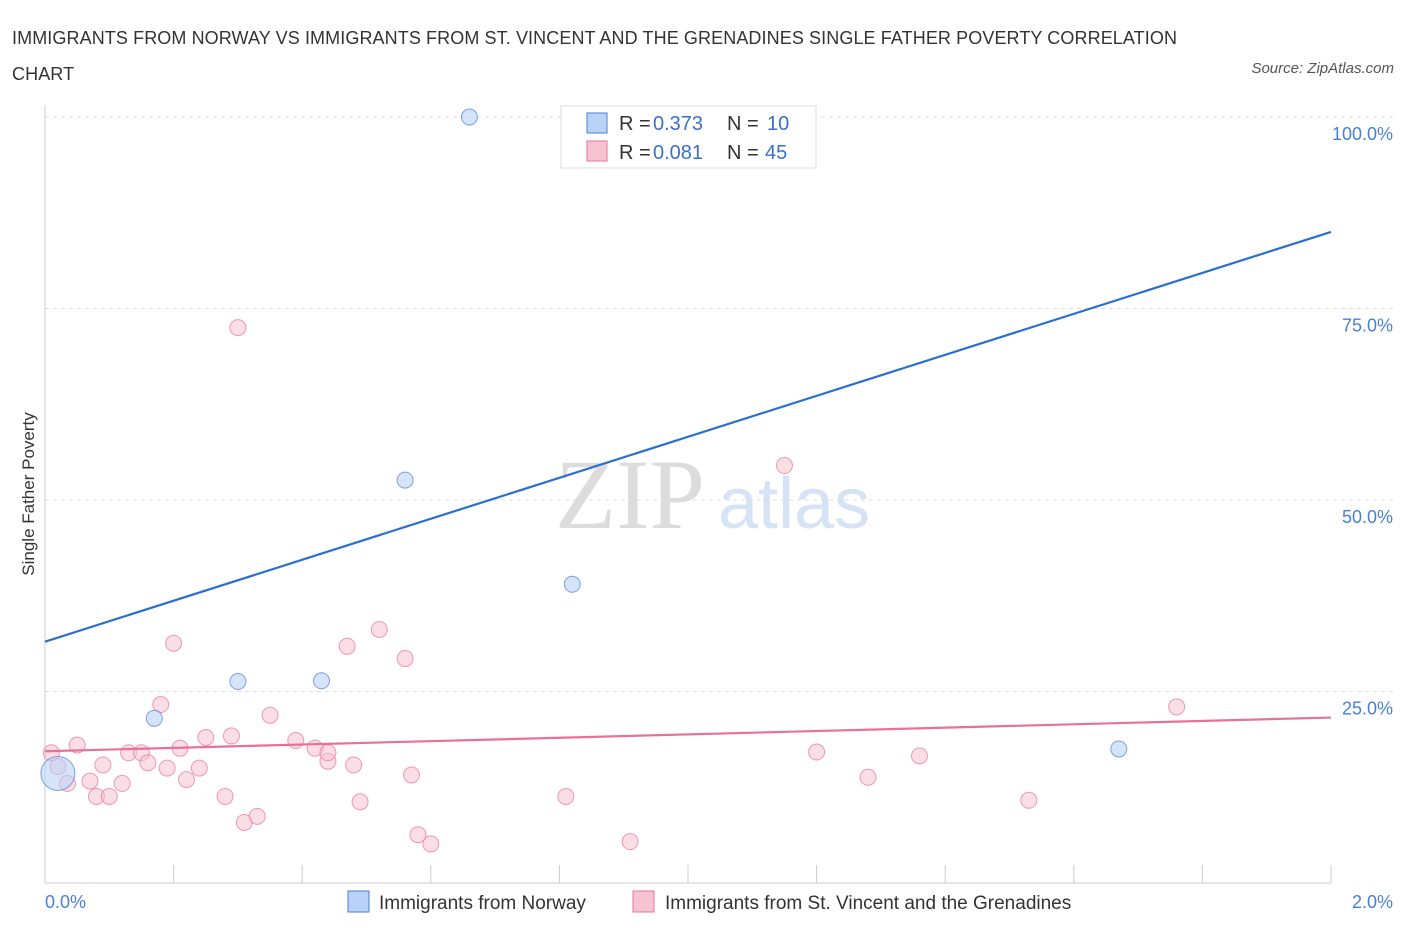 The image size is (1406, 930). I want to click on y-tick-label-2: 75.0%, so click(1367, 326).